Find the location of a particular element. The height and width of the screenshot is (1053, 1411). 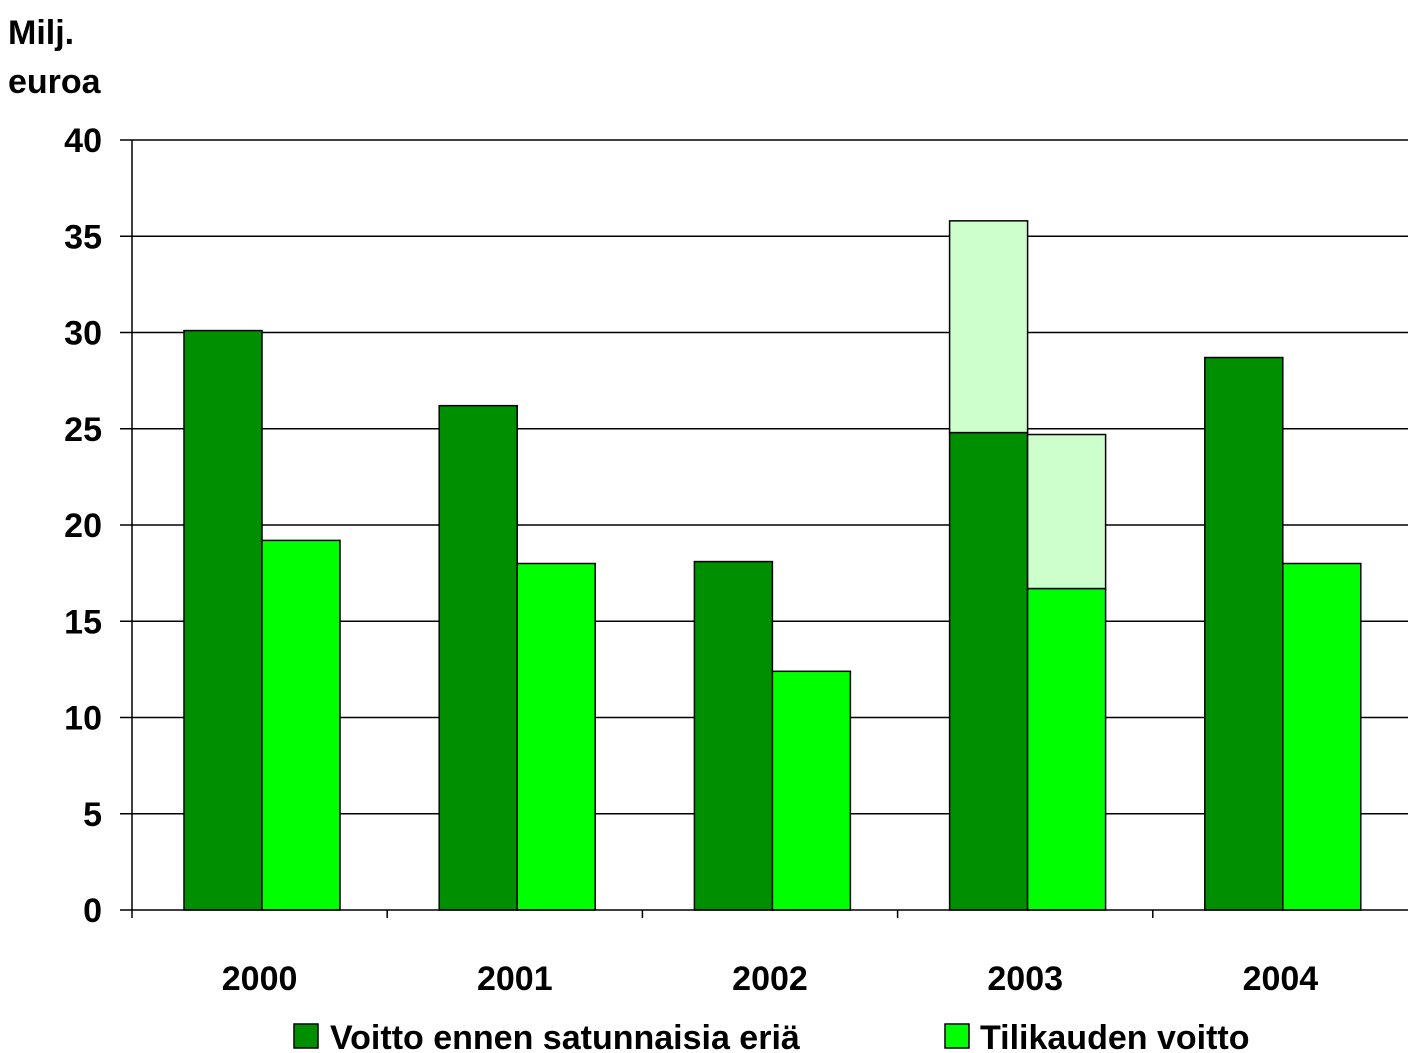

bar-extra-segment-voitto-ennen-2003 is located at coordinates (988, 327).